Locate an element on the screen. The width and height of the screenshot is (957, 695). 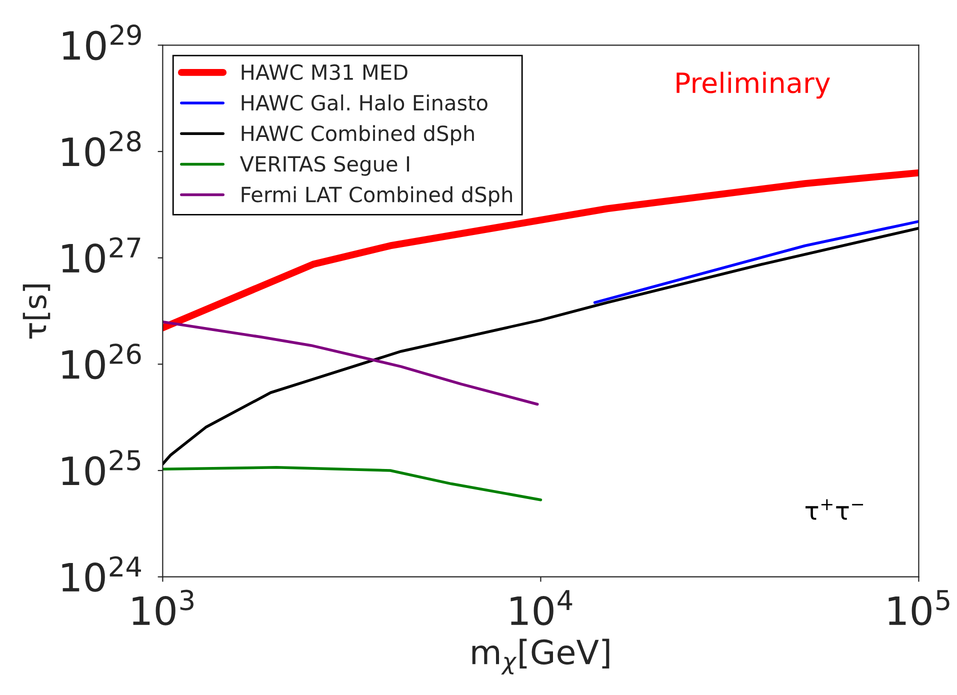
annotation: τ$^{+}$τ$^{−}$ is located at coordinates (835, 509).